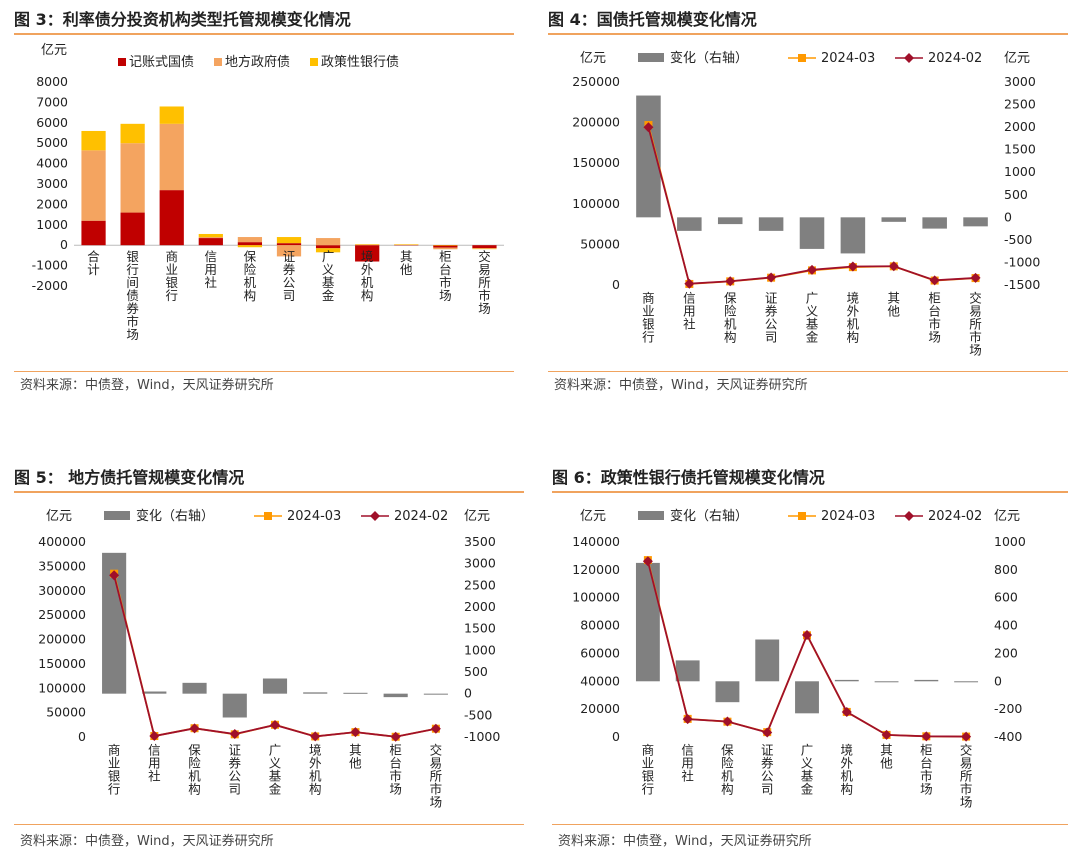  Describe the element at coordinates (955, 58) in the screenshot. I see `legend-label: 2024-02` at that location.